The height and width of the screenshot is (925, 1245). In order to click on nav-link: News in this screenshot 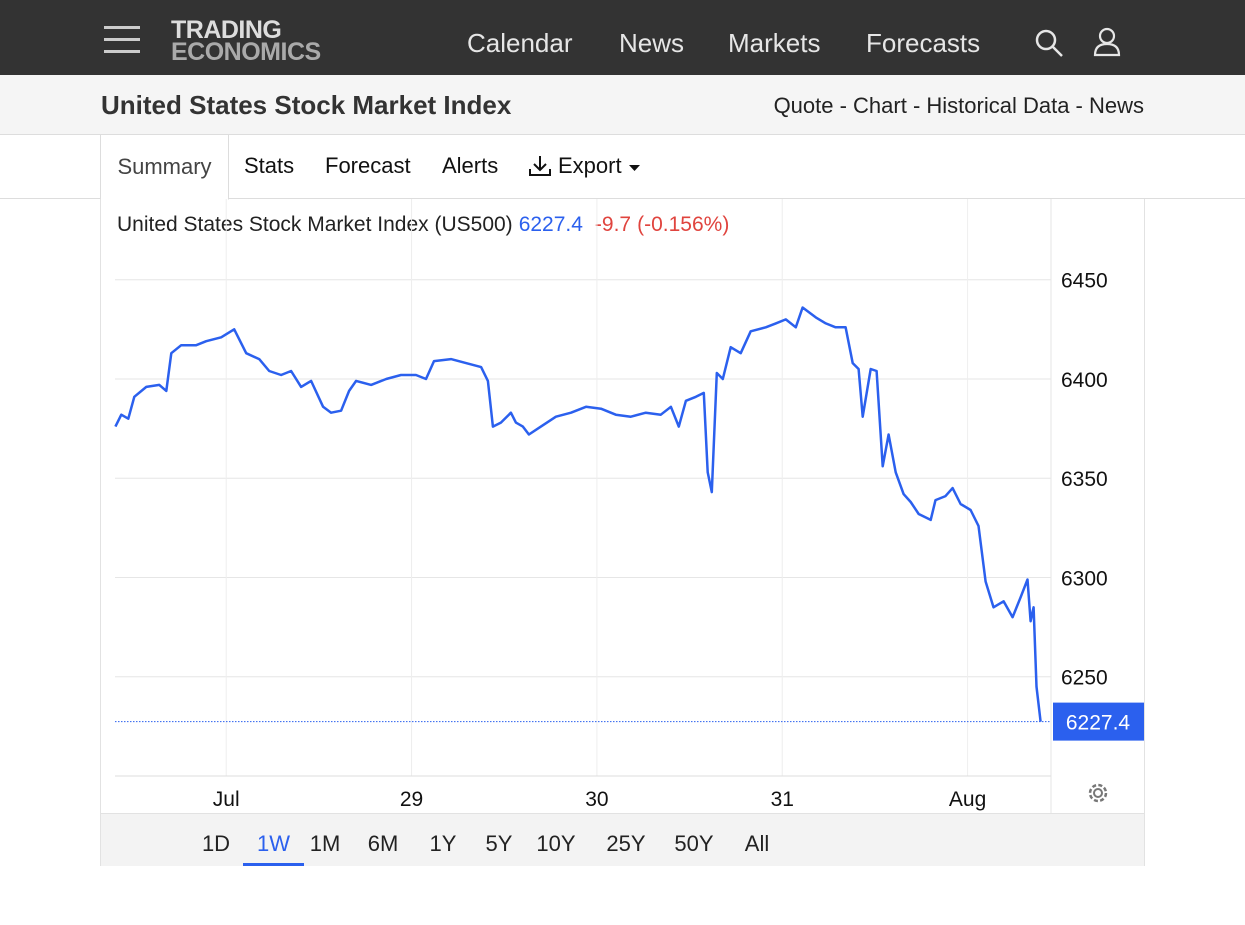, I will do `click(652, 43)`.